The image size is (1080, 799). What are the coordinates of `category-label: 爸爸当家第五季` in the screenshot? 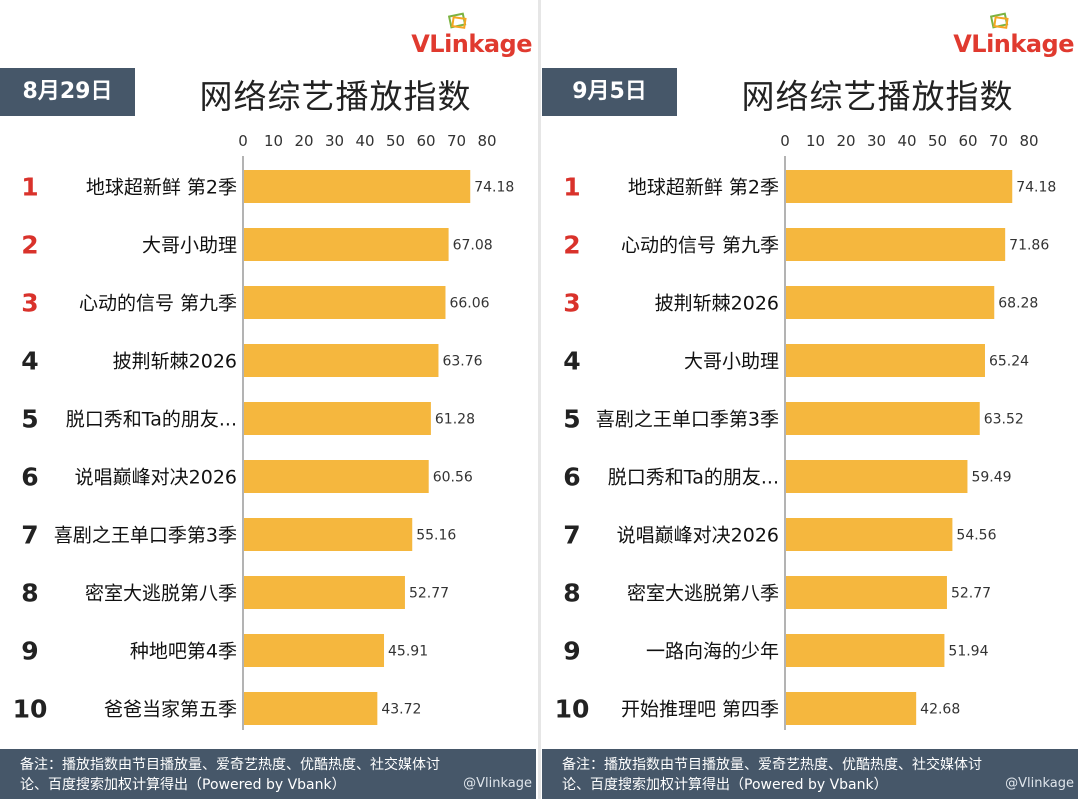 It's located at (170, 710).